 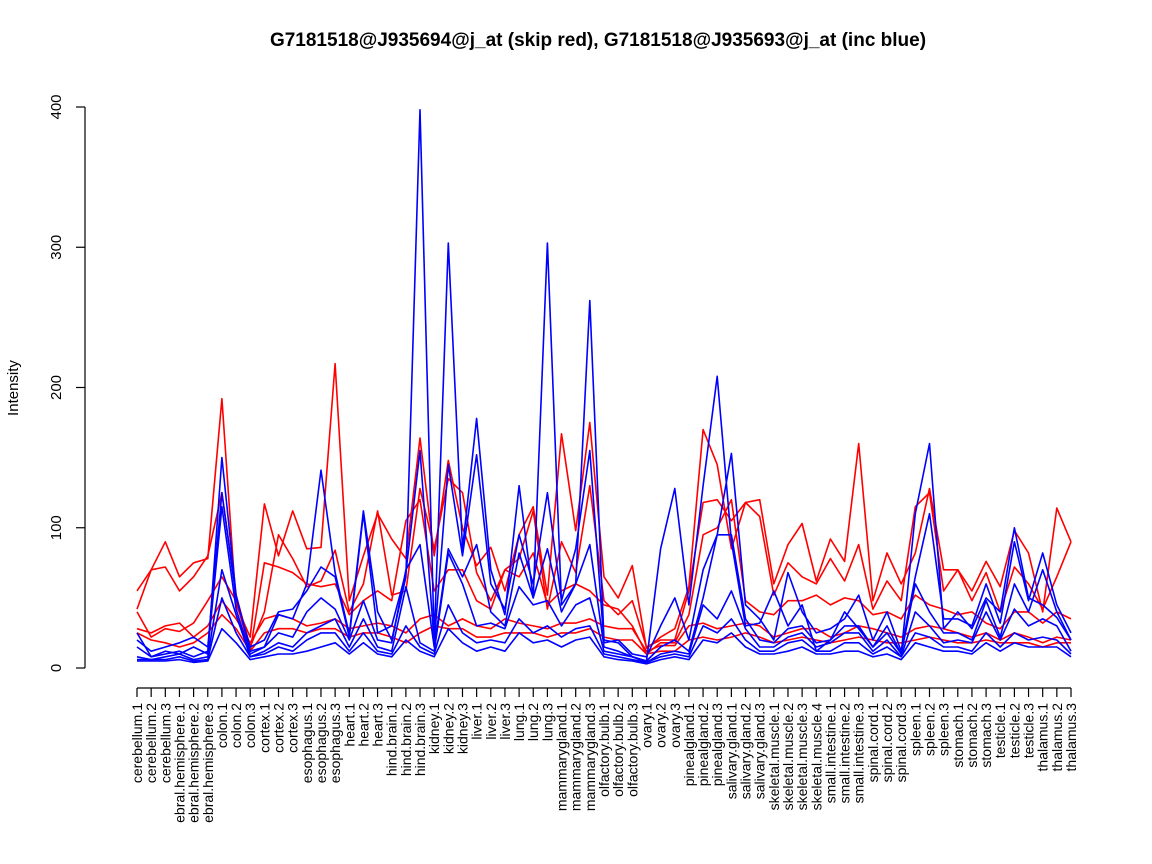 What do you see at coordinates (944, 729) in the screenshot?
I see `x-tick-label: spleen.3` at bounding box center [944, 729].